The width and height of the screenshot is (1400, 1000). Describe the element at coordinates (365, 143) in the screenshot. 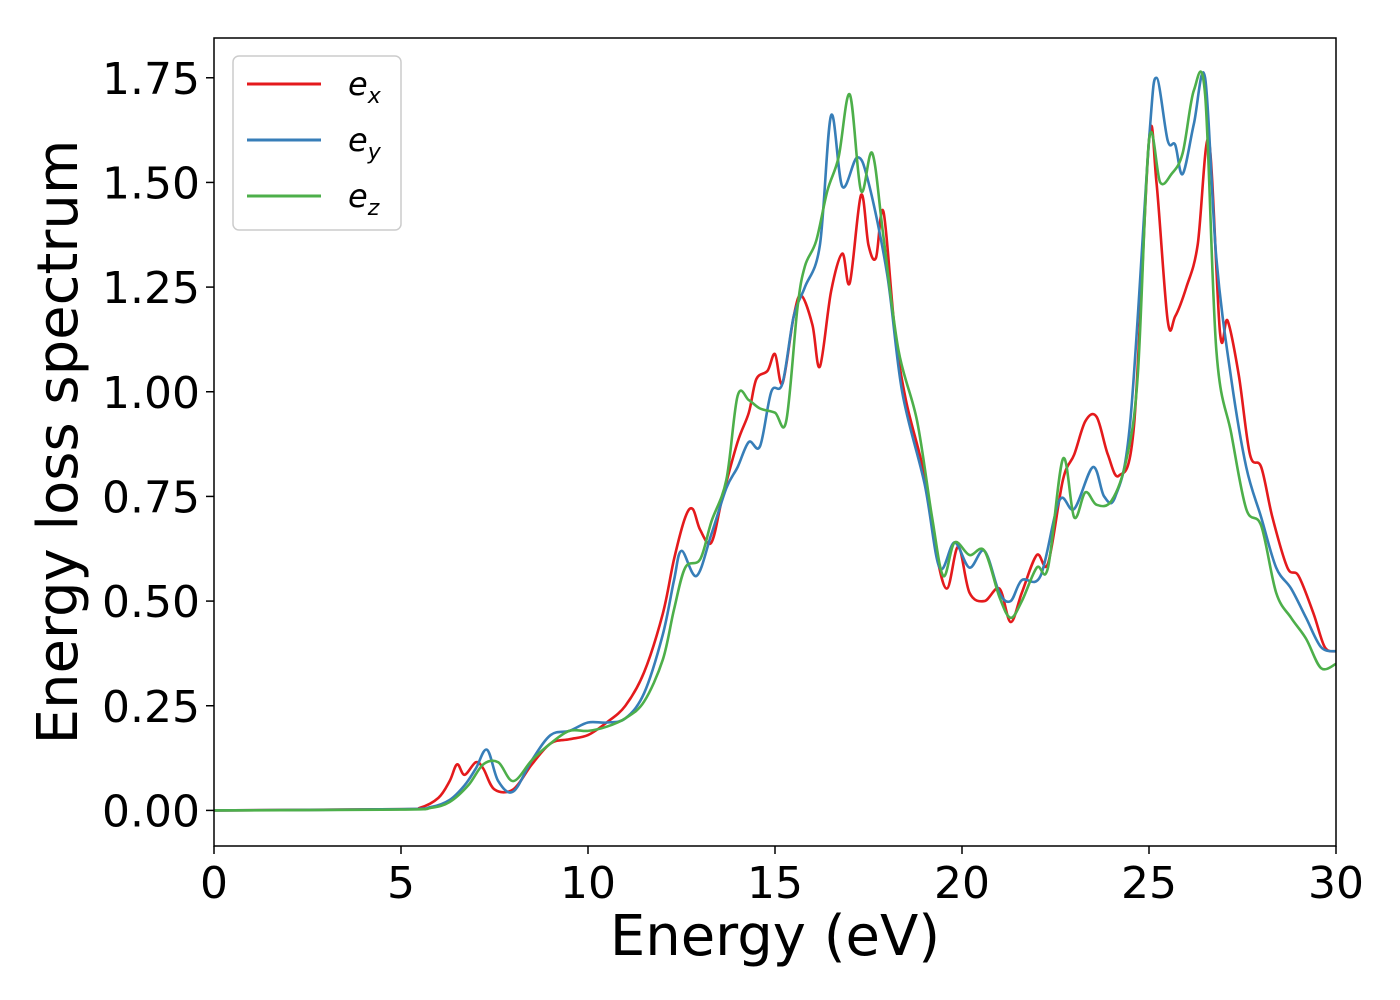

I see `legend-label-ey: ey` at that location.